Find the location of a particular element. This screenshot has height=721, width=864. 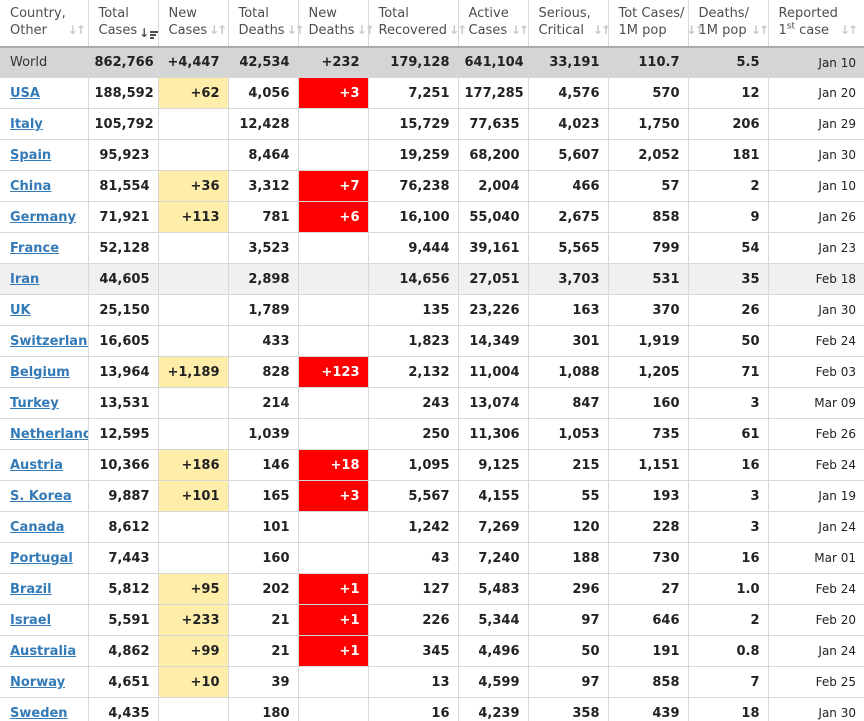

cell-first_case: Jan 10 is located at coordinates (816, 62).